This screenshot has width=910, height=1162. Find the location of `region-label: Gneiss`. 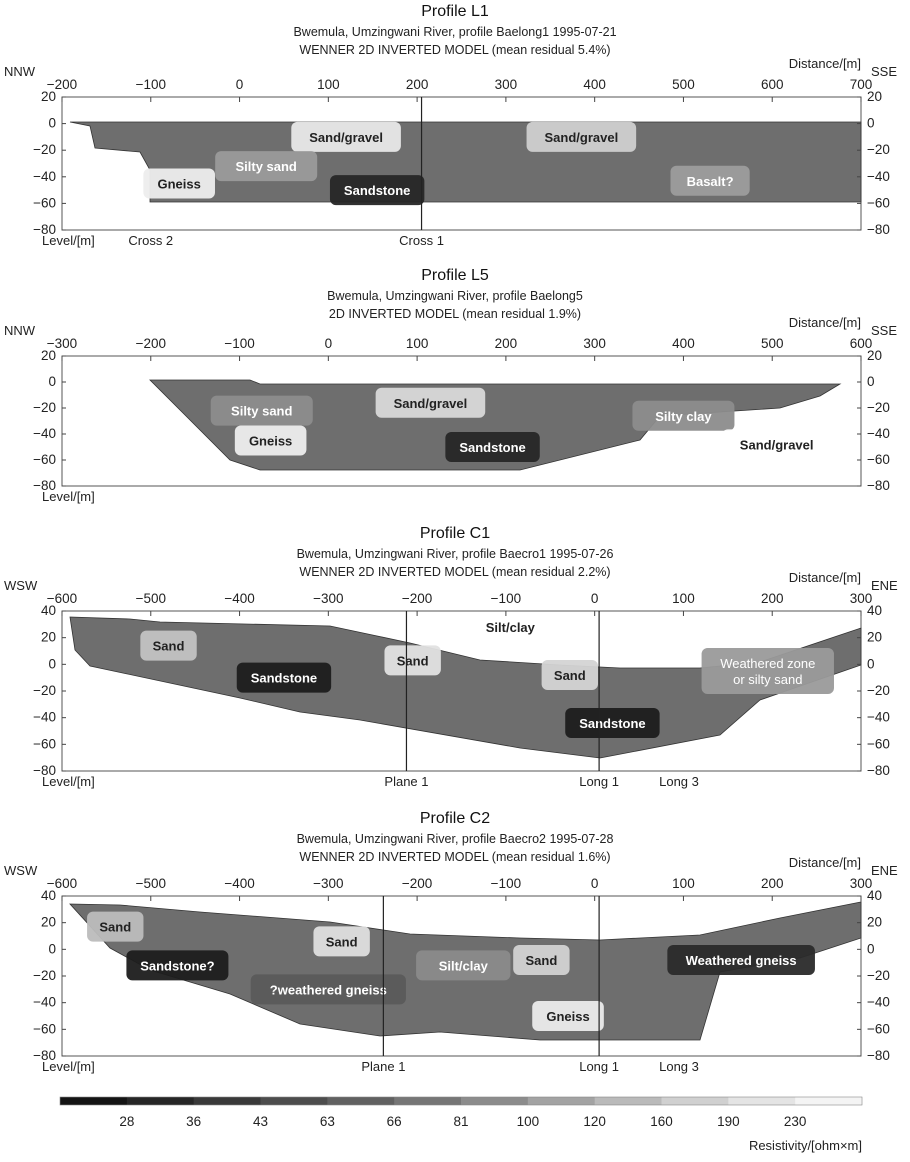

region-label: Gneiss is located at coordinates (270, 441).